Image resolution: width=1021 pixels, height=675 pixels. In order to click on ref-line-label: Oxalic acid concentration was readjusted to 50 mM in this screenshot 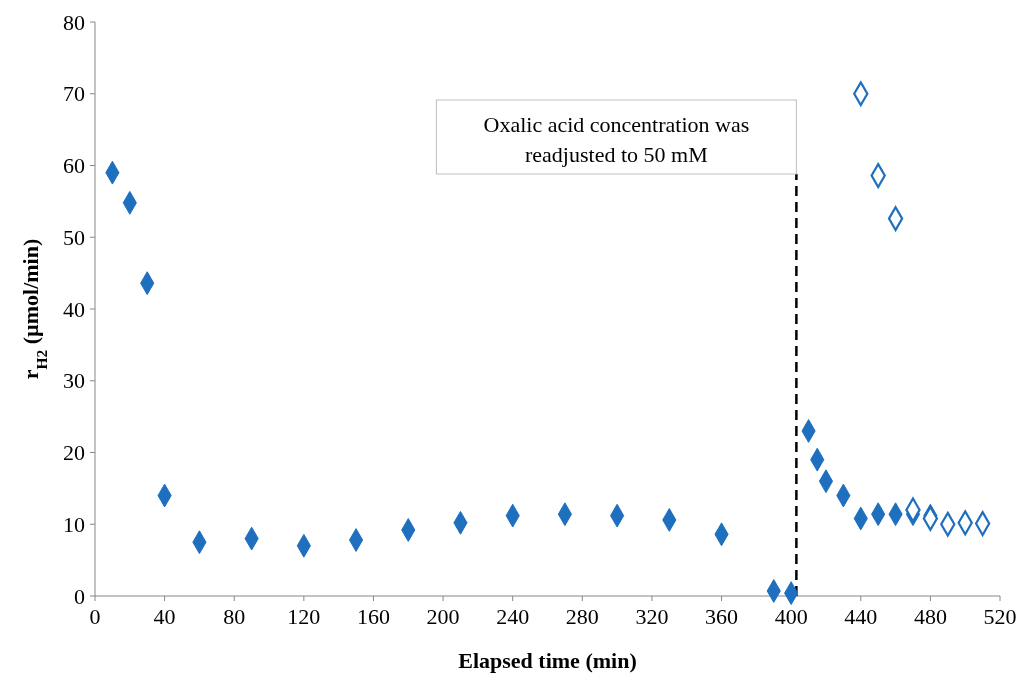, I will do `click(616, 139)`.